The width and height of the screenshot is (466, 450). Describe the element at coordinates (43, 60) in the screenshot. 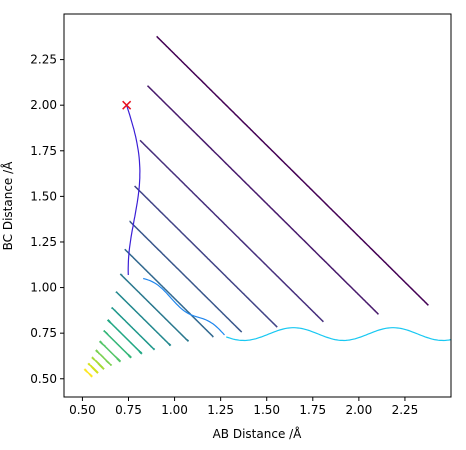

I see `y-tick-label: 2.25` at that location.